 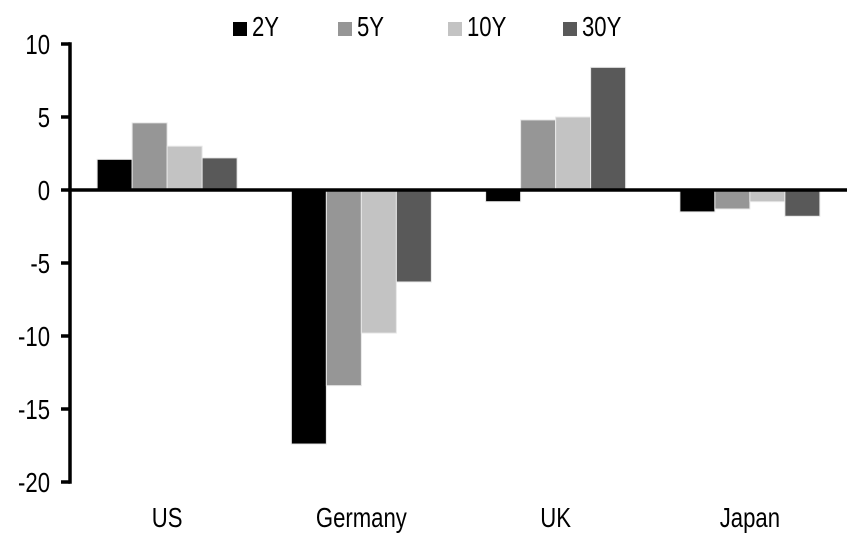 What do you see at coordinates (697, 201) in the screenshot?
I see `bar-Japan-2Y` at bounding box center [697, 201].